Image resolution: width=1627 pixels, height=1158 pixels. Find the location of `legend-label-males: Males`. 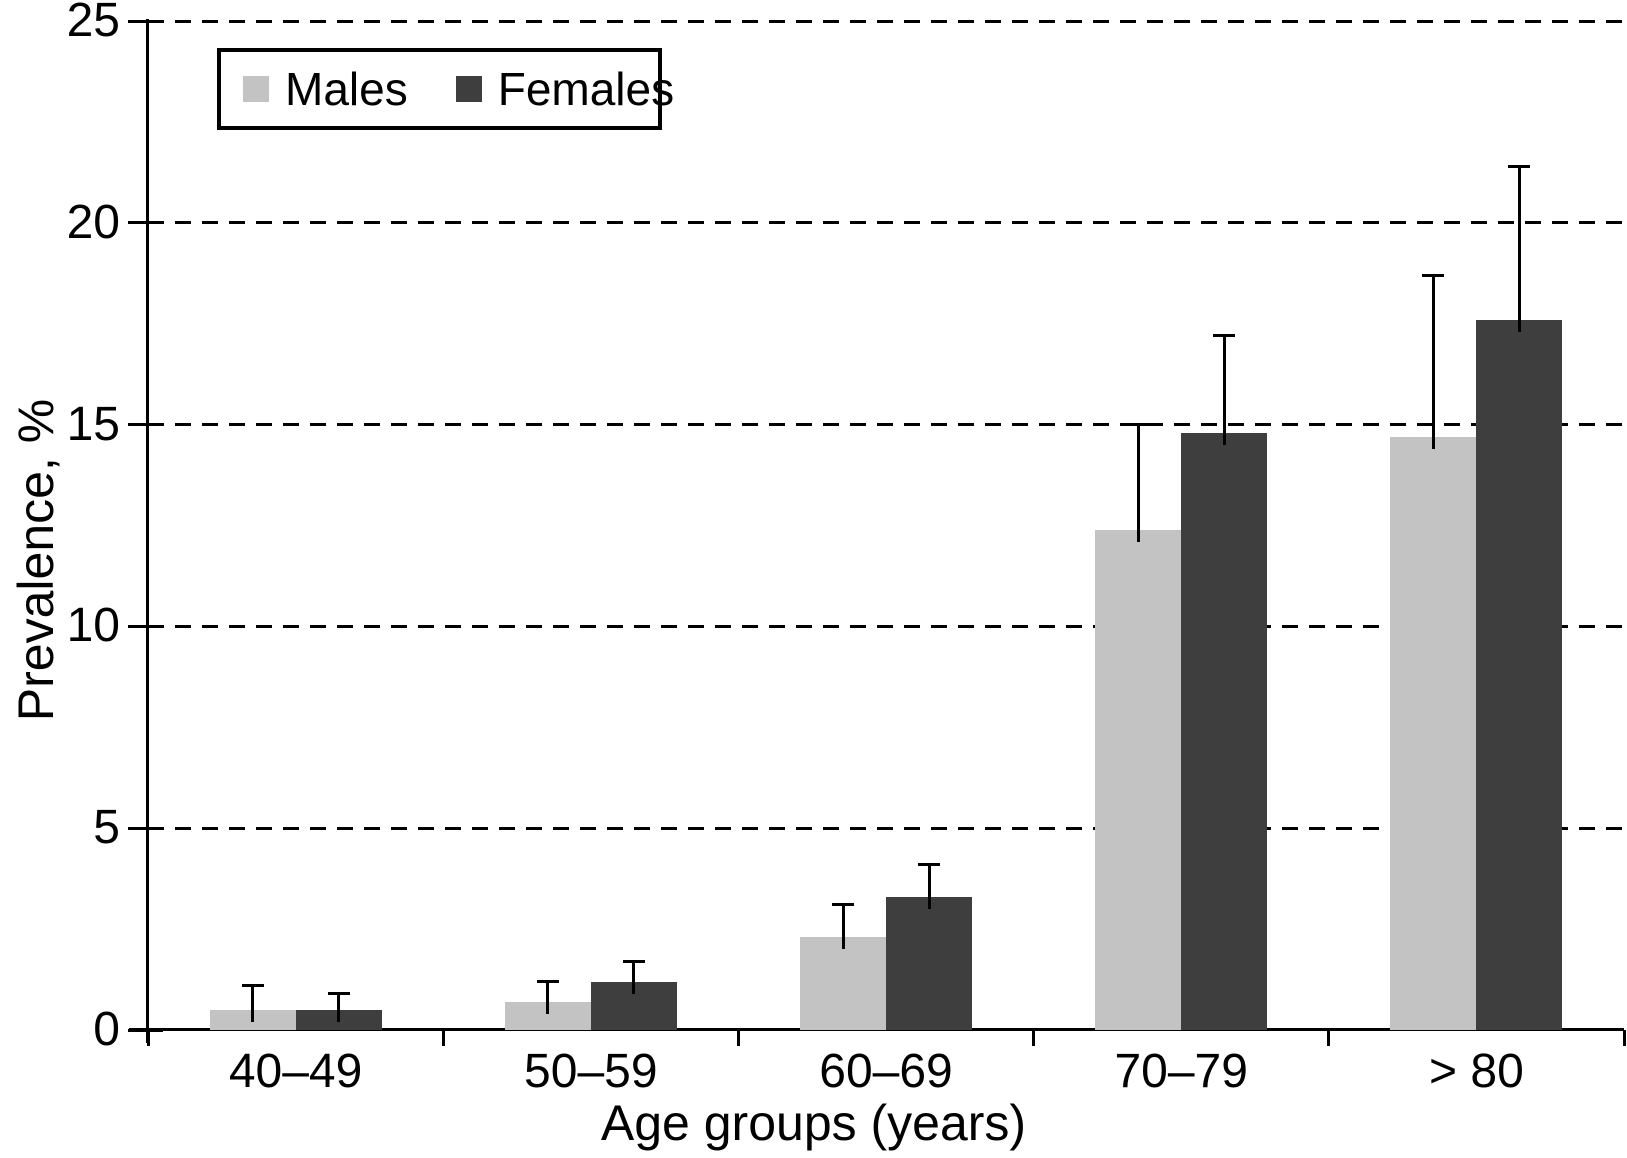

legend-label-males: Males is located at coordinates (346, 89).